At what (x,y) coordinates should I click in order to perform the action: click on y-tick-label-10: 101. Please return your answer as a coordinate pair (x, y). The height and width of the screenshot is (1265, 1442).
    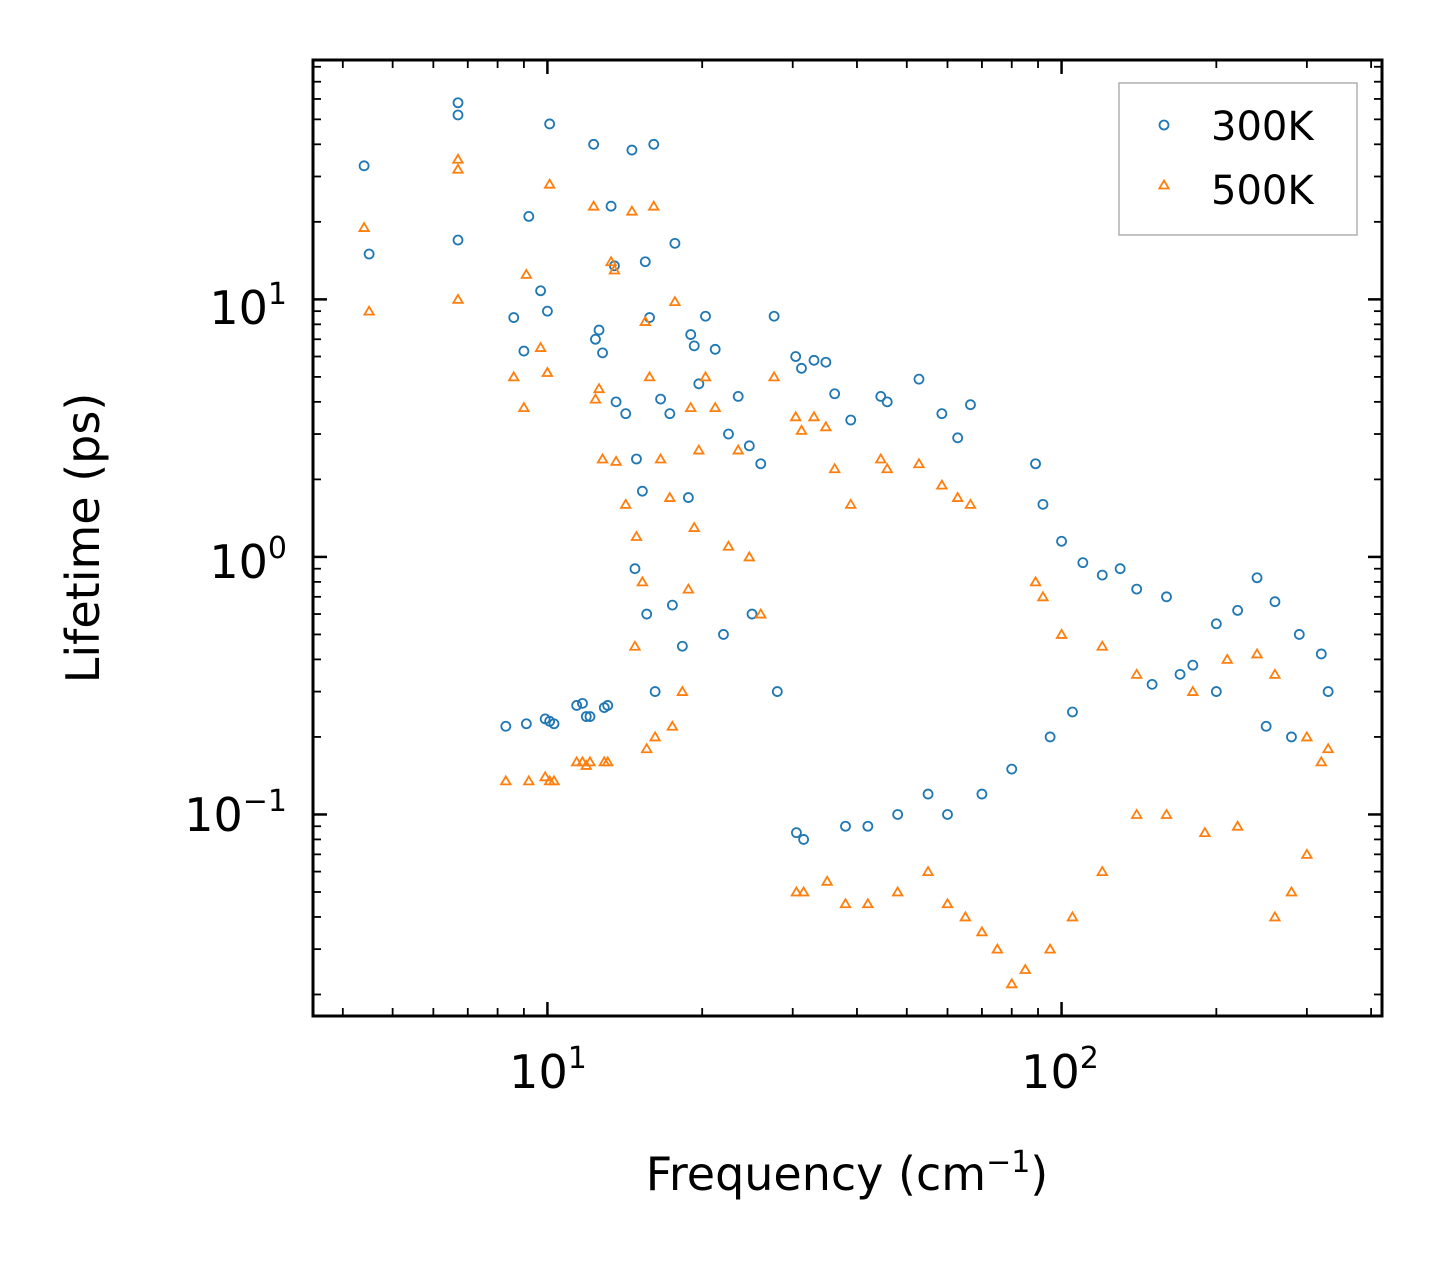
    Looking at the image, I should click on (248, 306).